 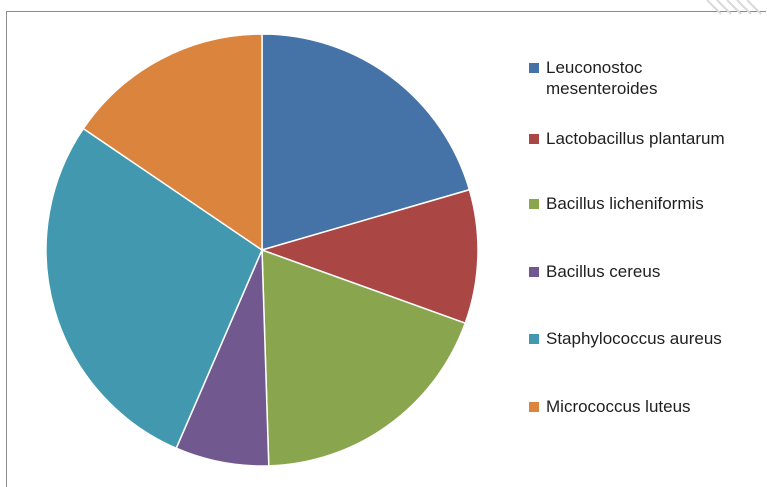 I want to click on legend-label: Lactobacillus plantarum, so click(x=635, y=138).